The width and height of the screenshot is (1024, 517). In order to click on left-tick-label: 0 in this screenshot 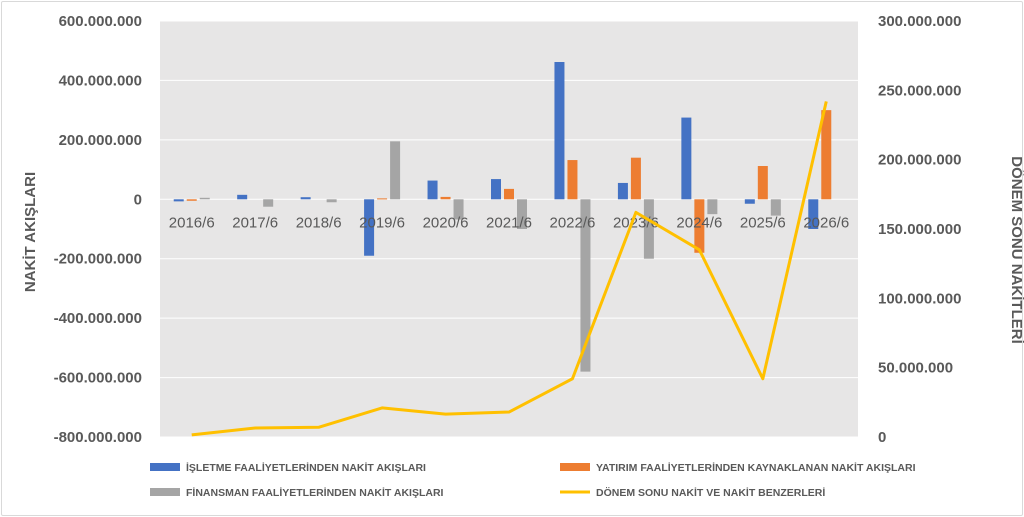, I will do `click(138, 199)`.